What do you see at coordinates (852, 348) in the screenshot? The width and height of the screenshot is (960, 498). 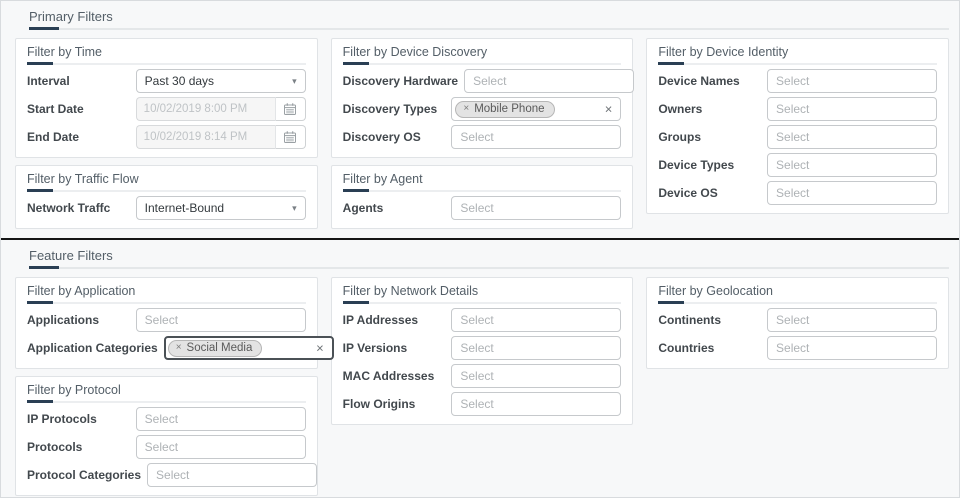 I see `countries-select` at bounding box center [852, 348].